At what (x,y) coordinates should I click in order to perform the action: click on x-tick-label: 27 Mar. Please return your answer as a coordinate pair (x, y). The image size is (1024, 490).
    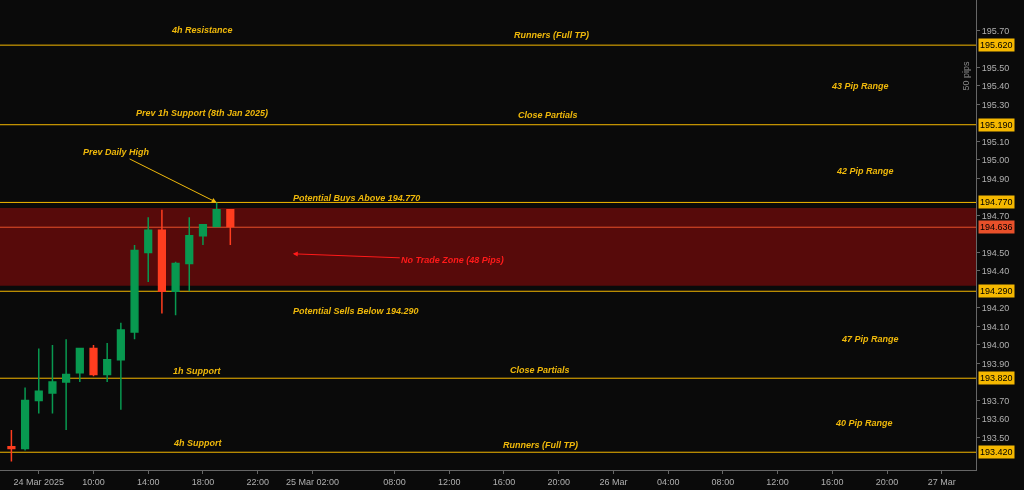
    Looking at the image, I should click on (941, 481).